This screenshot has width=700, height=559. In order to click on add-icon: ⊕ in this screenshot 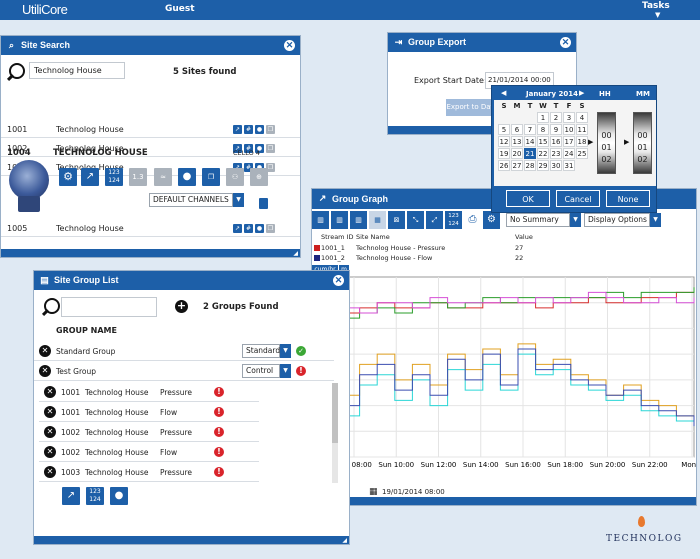, I will do `click(259, 177)`.